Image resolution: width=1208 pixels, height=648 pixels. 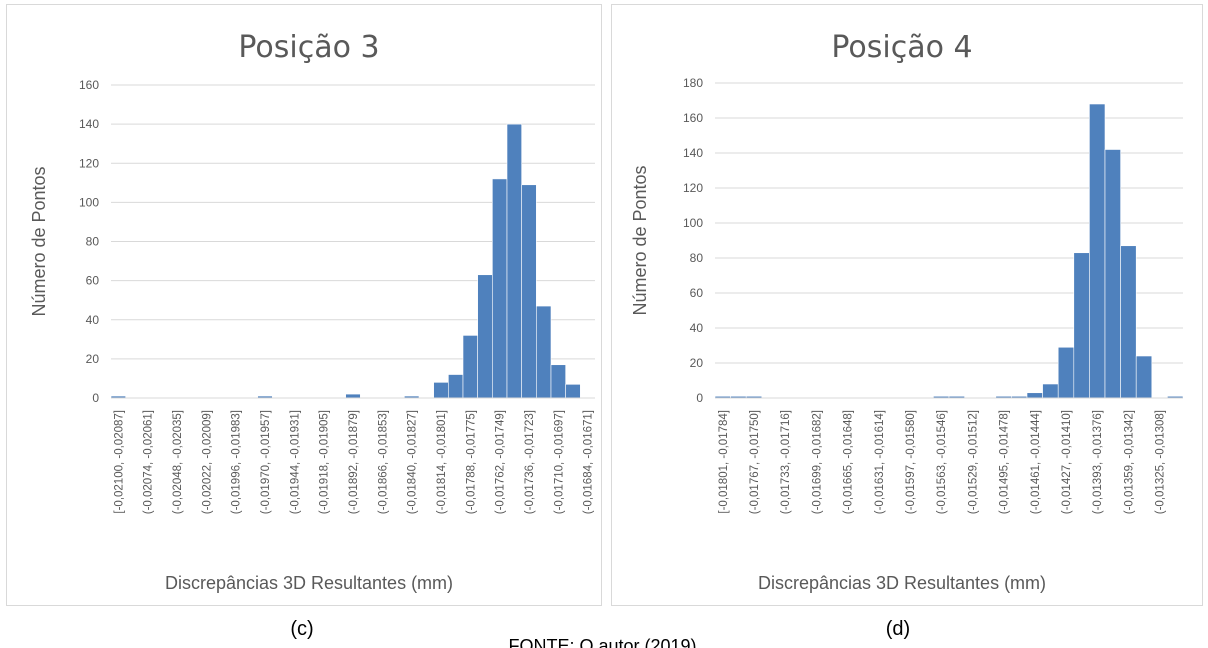 What do you see at coordinates (1005, 462) in the screenshot?
I see `x-tick-label: (-0,01495, -0,01478]` at bounding box center [1005, 462].